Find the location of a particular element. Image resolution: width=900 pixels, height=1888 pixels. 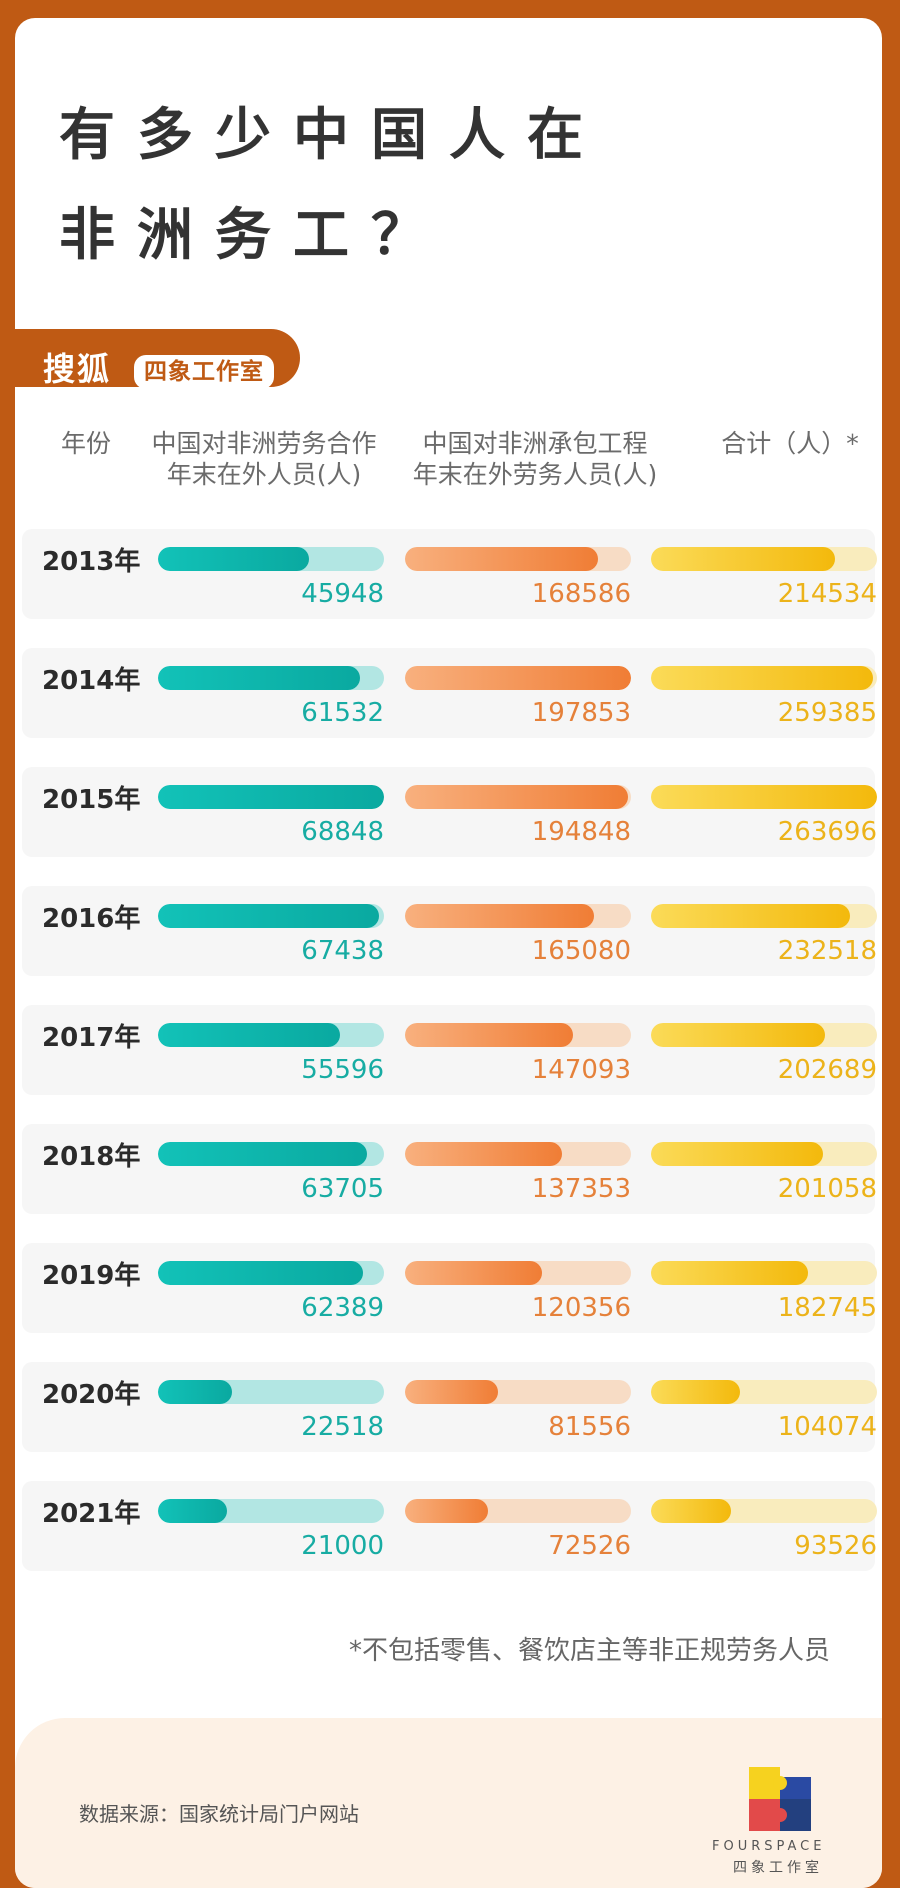

value-label-series-2: 120356 is located at coordinates (581, 1308).